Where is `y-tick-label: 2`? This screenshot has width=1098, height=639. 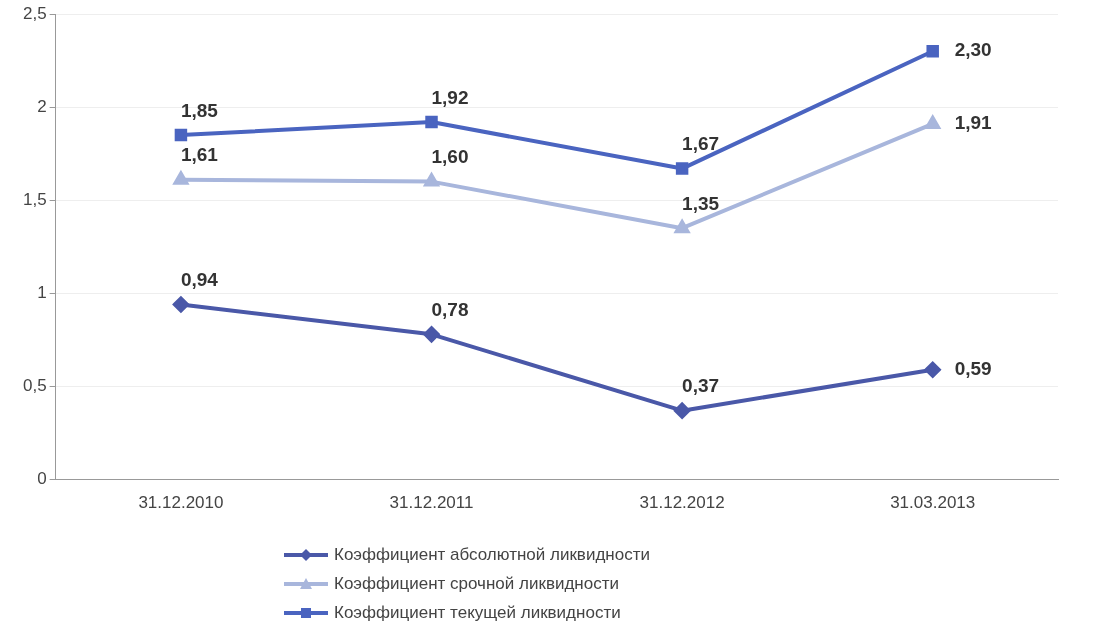
y-tick-label: 2 is located at coordinates (42, 106).